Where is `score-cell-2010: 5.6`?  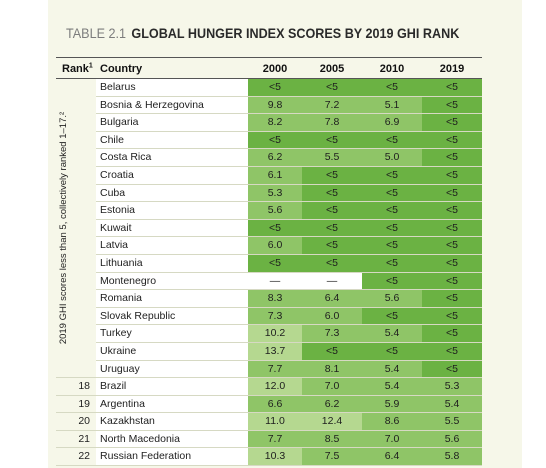
score-cell-2010: 5.6 is located at coordinates (392, 299).